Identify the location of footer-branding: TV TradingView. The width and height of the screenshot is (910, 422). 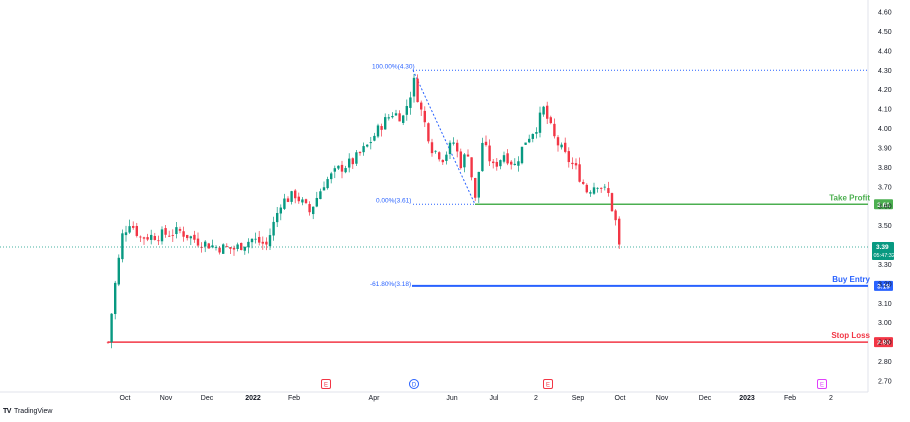
(27, 411).